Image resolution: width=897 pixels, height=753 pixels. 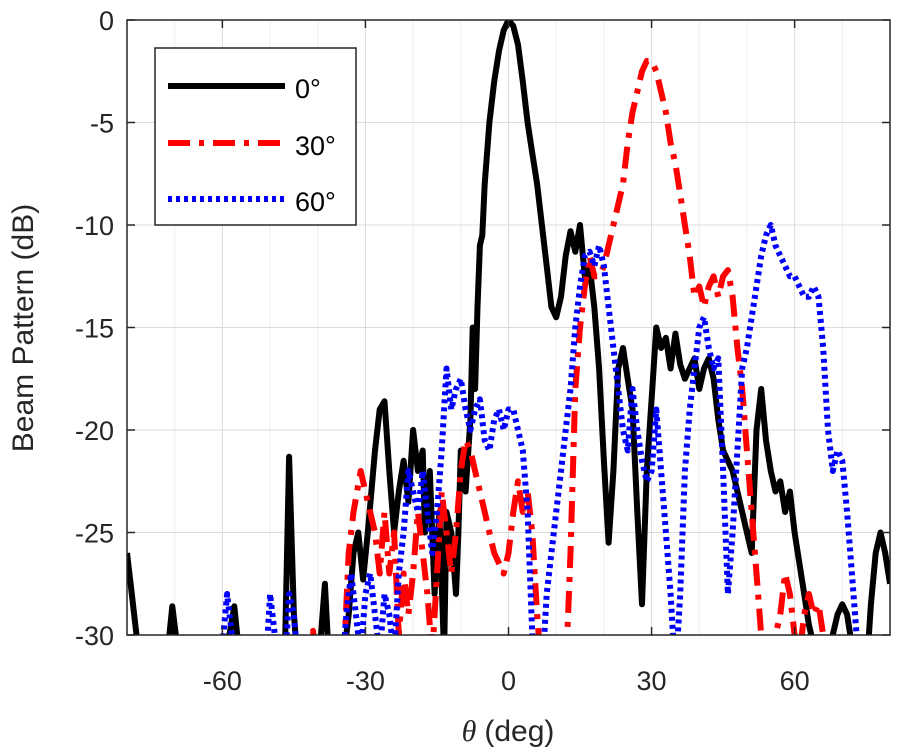 I want to click on y-tick-label: -20, so click(x=94, y=431).